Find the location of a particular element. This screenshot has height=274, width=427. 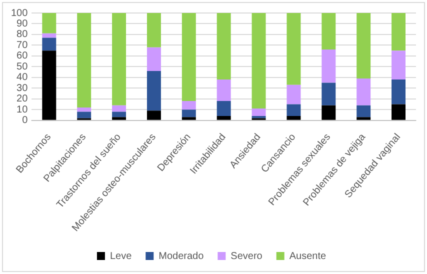

legend-label: Moderado is located at coordinates (181, 256).